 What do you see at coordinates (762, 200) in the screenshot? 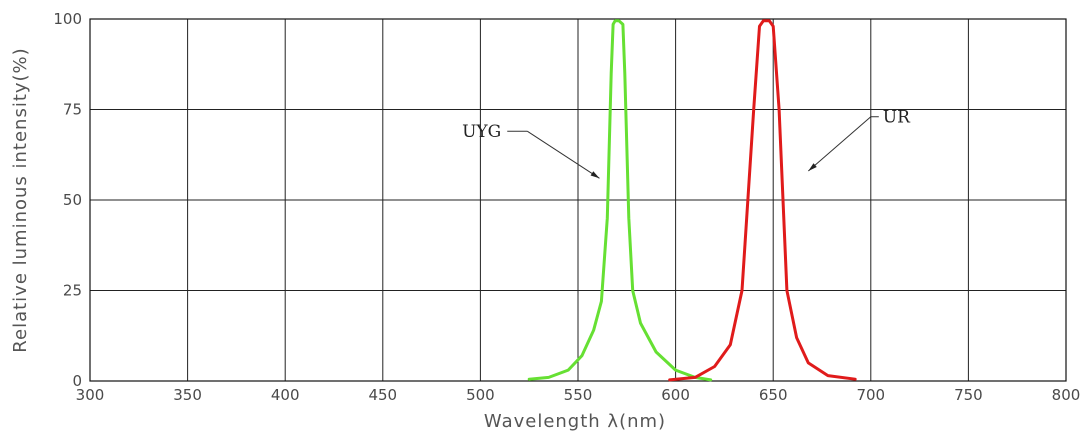
I see `series-line-ur` at bounding box center [762, 200].